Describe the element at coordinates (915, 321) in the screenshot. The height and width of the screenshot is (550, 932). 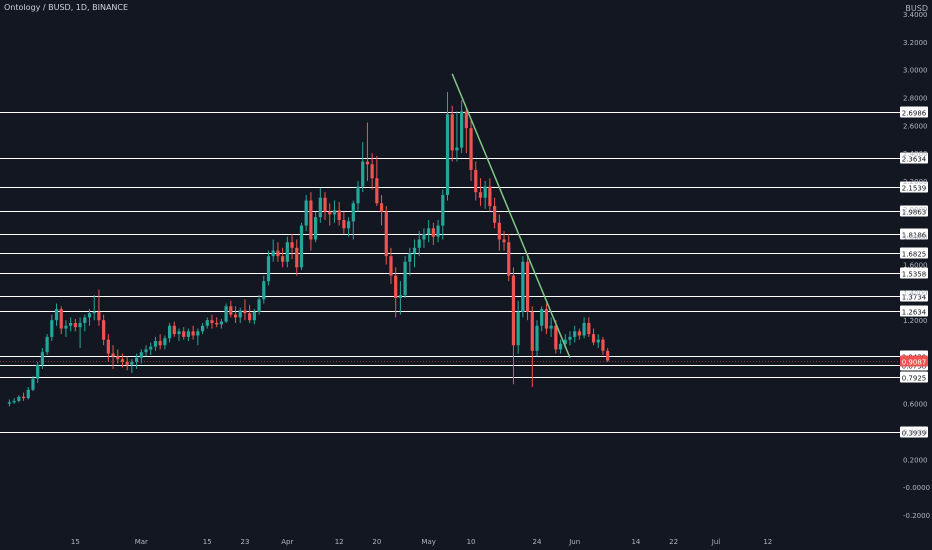
I see `y-axis-tick-label: 1.2000` at that location.